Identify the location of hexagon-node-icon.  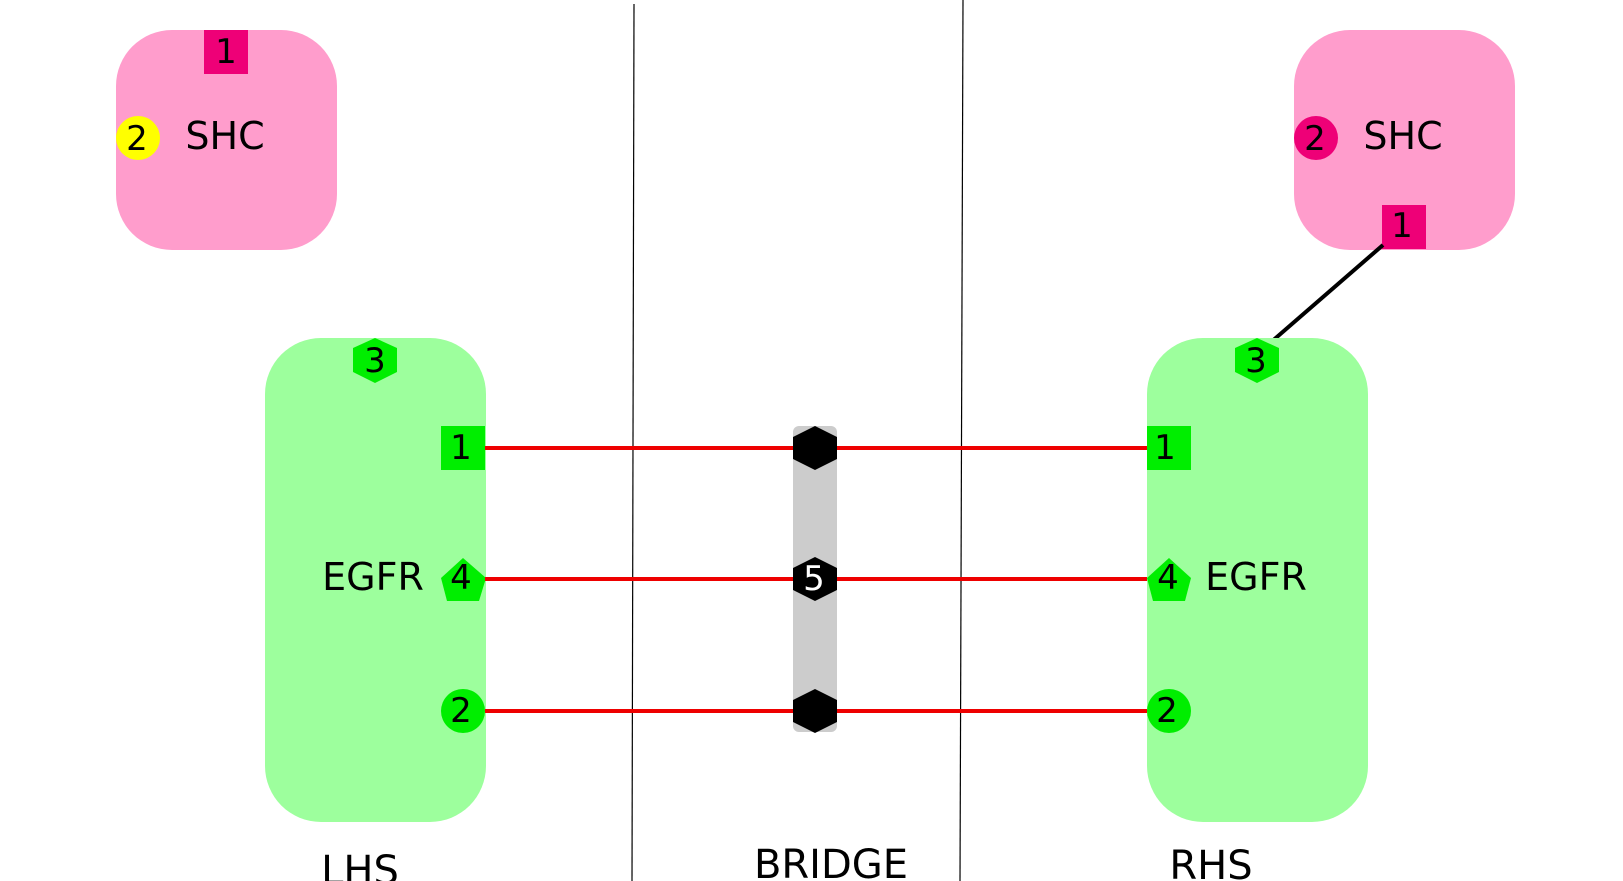
(815, 579).